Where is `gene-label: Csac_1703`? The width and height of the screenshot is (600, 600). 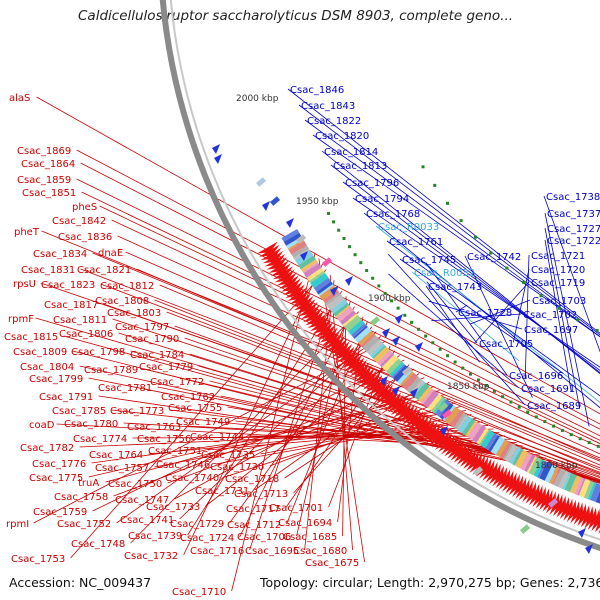 gene-label: Csac_1703 is located at coordinates (559, 301).